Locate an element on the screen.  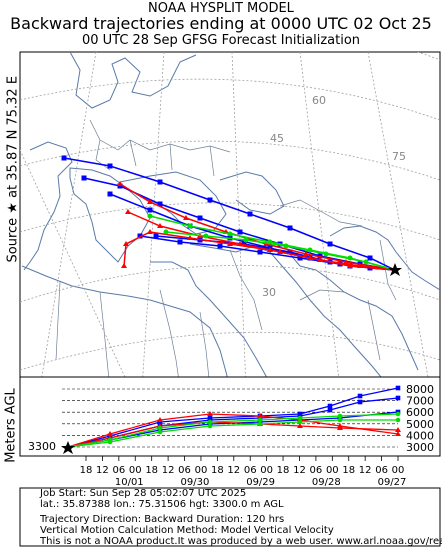
height-tick-label: 7000 is located at coordinates (420, 401).